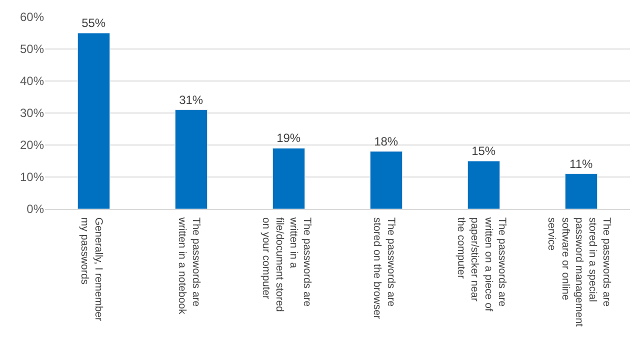 This screenshot has height=337, width=640. I want to click on data-label: 11%, so click(581, 163).